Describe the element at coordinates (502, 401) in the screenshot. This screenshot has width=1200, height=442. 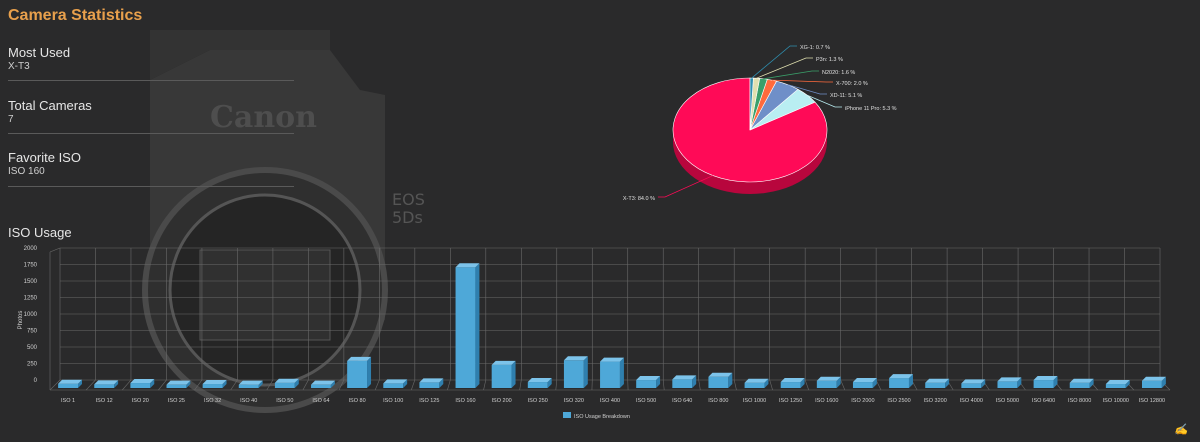
I see `x-tick-label: ISO 200` at that location.